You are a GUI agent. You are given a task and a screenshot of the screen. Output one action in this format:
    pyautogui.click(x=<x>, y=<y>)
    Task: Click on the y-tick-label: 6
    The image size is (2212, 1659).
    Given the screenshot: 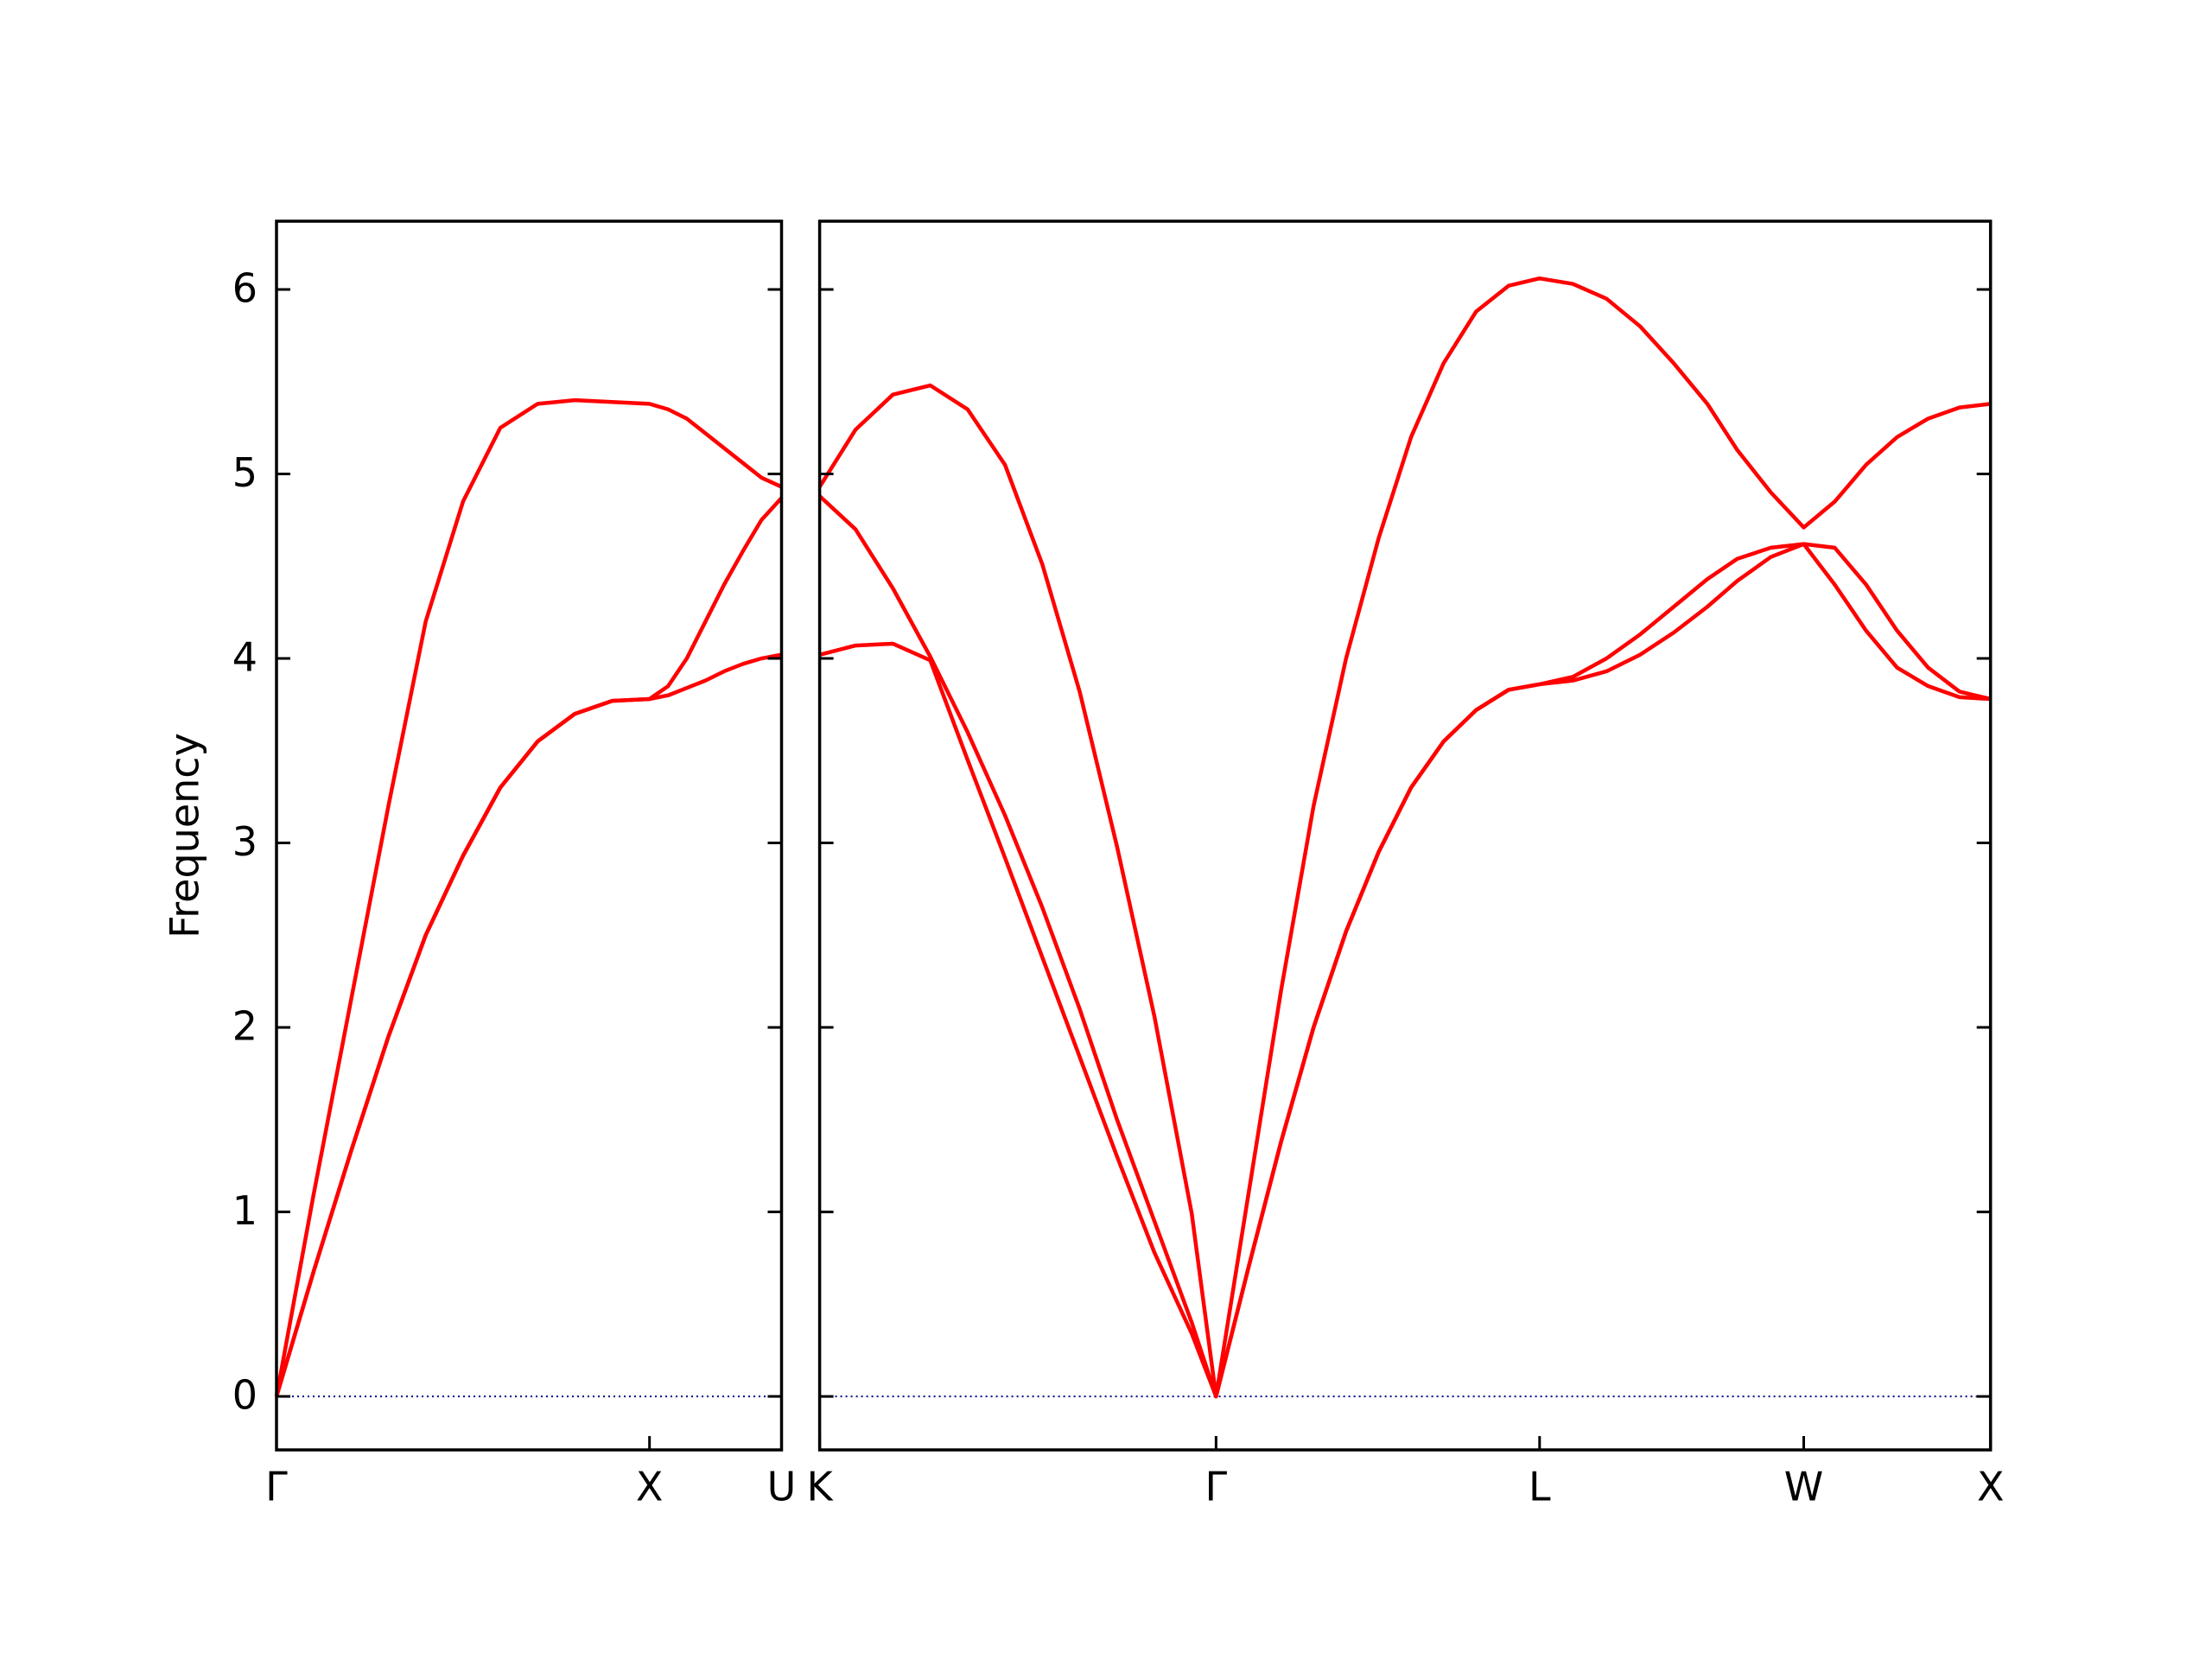 What is the action you would take?
    pyautogui.click(x=244, y=288)
    